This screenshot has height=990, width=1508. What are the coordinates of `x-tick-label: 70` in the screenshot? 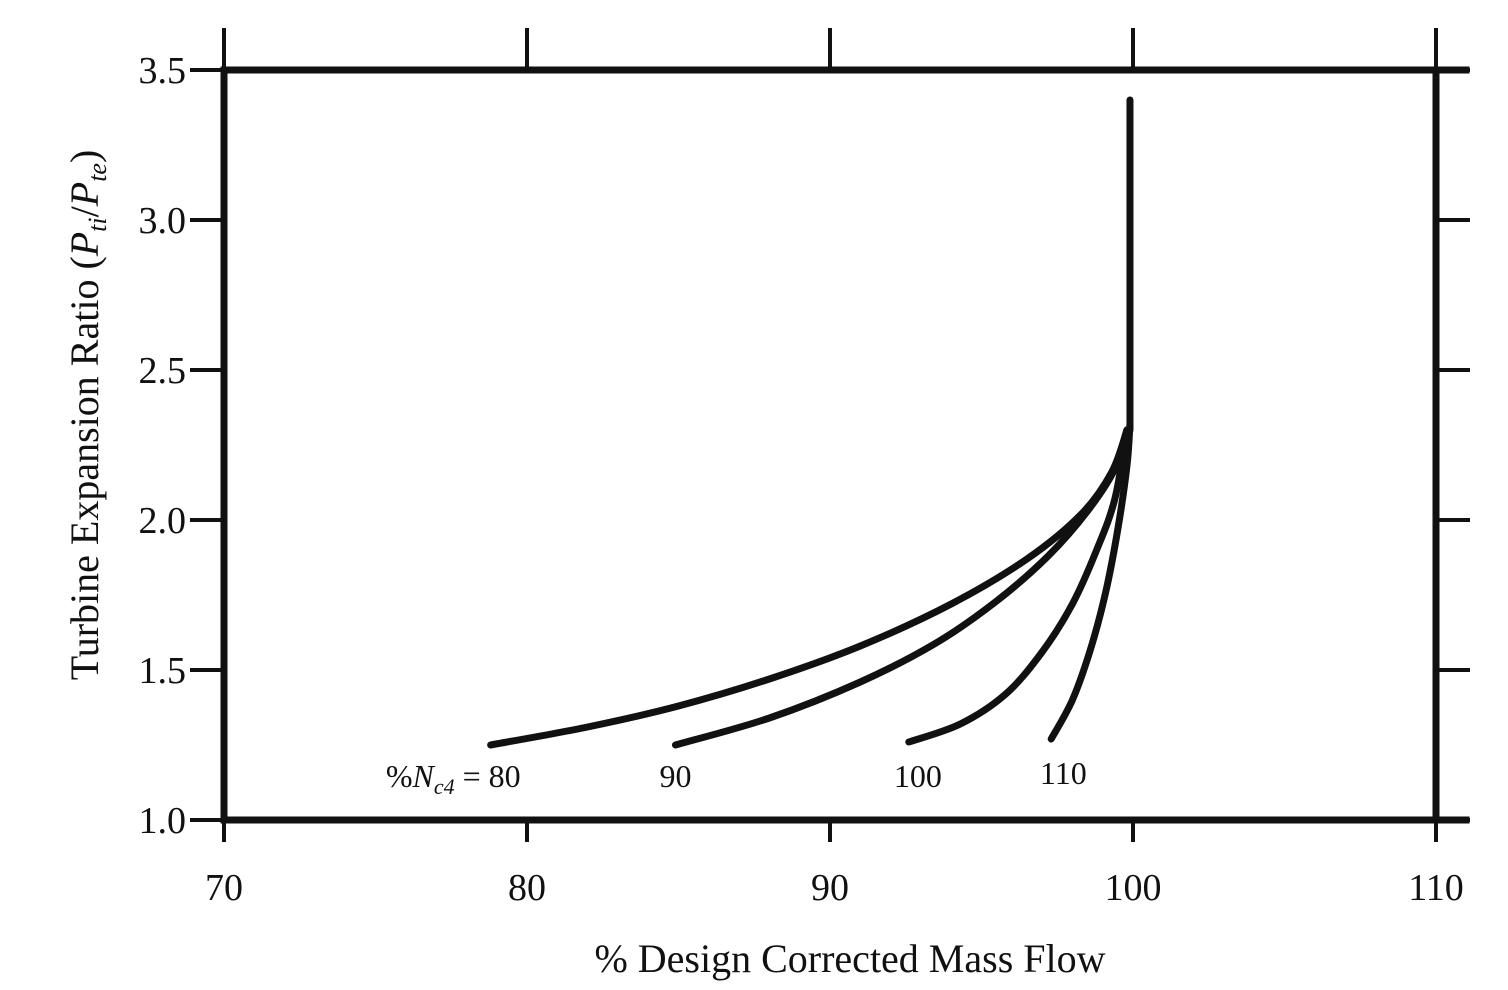 It's located at (224, 888).